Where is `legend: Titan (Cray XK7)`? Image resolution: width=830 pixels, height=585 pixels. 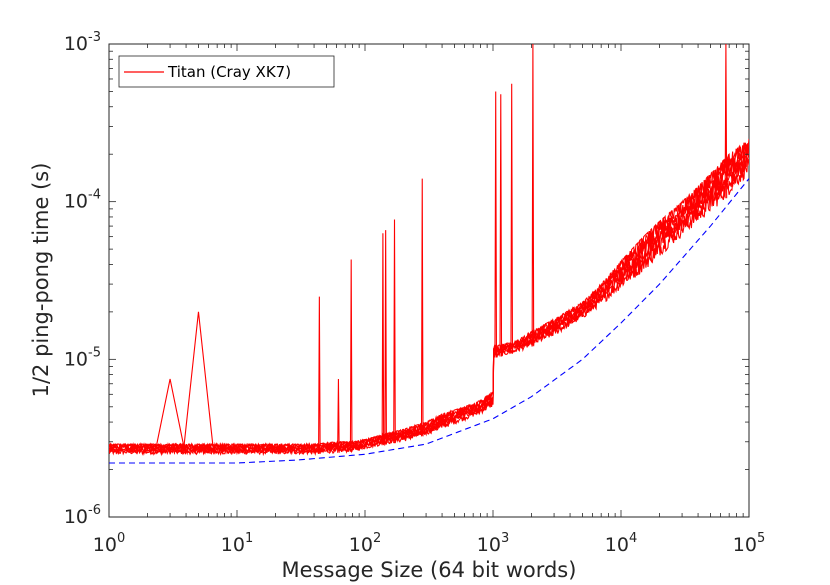 legend: Titan (Cray XK7) is located at coordinates (226, 71).